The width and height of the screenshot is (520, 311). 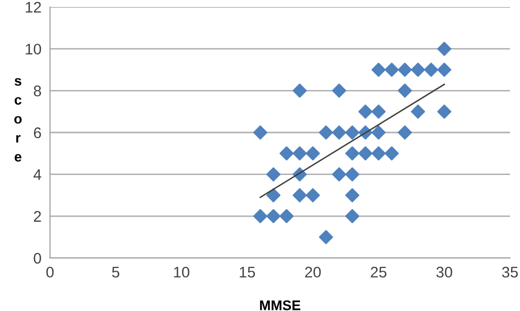 I want to click on x-tick-label: 25, so click(x=378, y=272).